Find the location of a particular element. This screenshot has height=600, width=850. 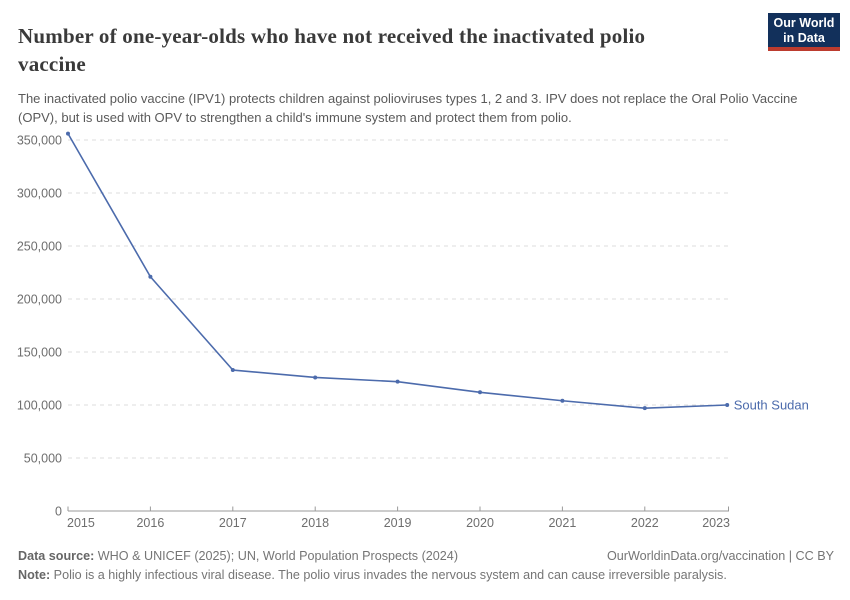

y-axis-tick-label: 100,000 is located at coordinates (39, 405).